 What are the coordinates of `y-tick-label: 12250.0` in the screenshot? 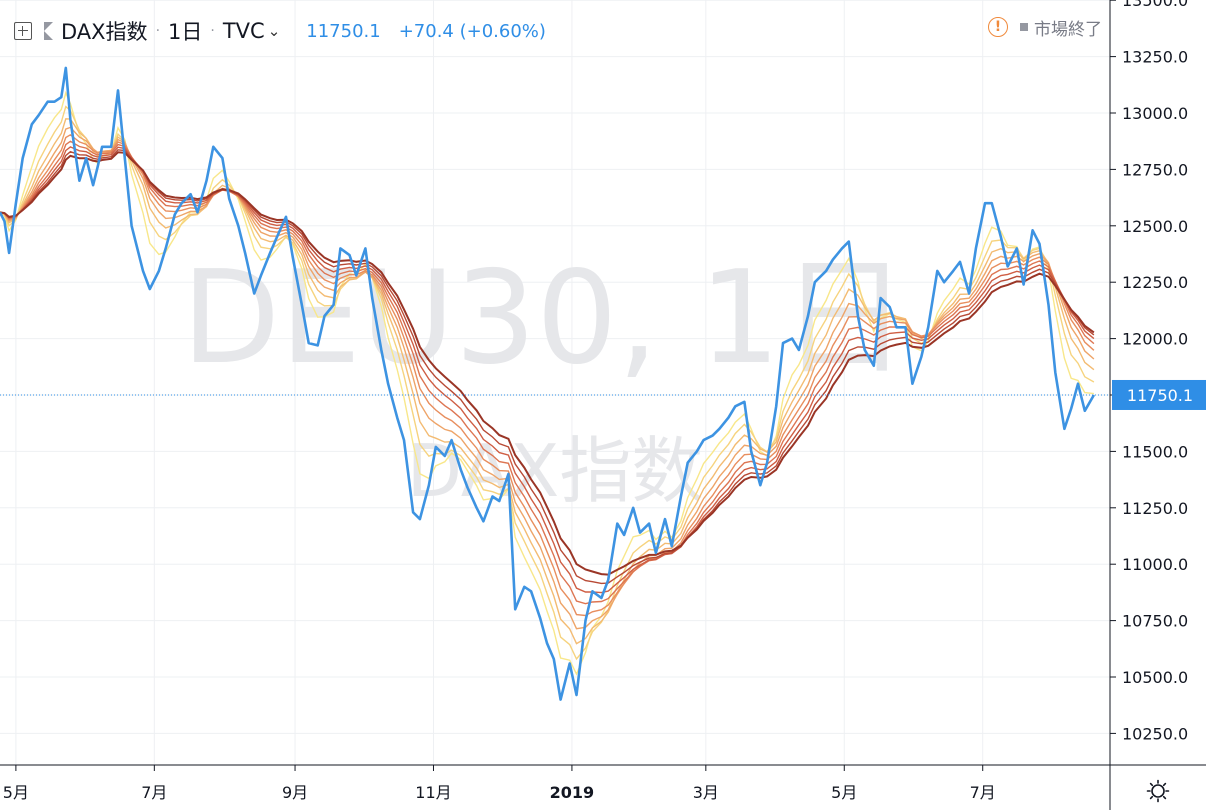 It's located at (1155, 282).